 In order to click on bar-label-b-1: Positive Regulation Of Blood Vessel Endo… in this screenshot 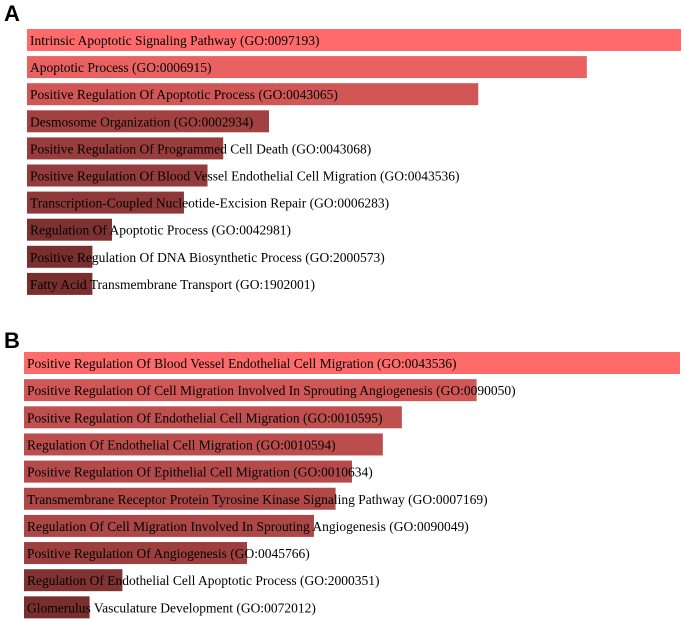, I will do `click(241, 363)`.